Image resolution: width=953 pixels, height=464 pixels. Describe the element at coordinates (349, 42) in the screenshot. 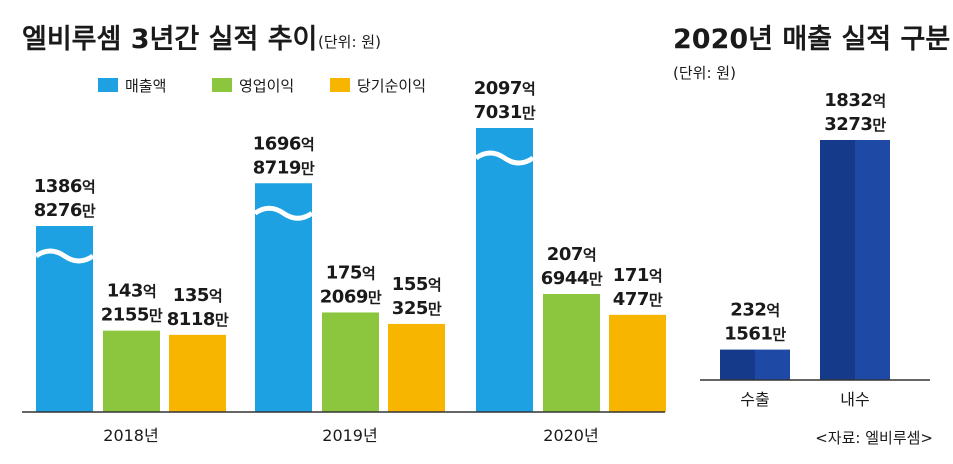

I see `left-chart-unit: (단위: 원)` at that location.